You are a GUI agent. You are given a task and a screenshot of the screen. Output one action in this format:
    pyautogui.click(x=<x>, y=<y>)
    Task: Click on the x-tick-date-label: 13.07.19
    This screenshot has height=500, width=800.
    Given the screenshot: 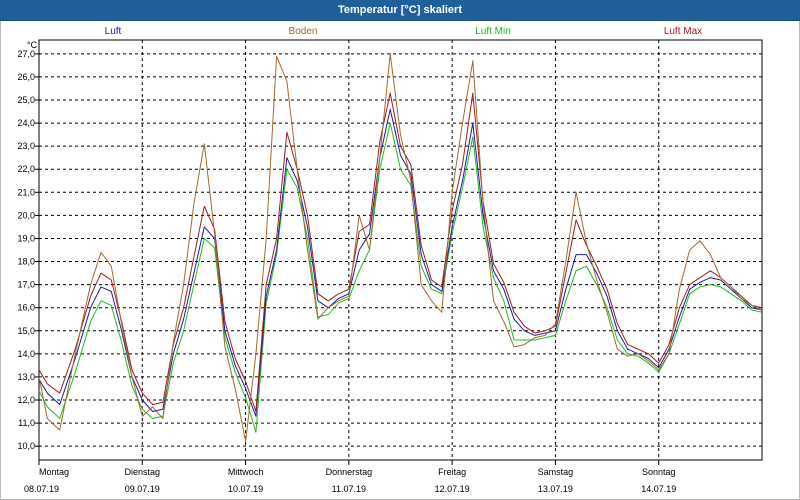 What is the action you would take?
    pyautogui.click(x=555, y=489)
    